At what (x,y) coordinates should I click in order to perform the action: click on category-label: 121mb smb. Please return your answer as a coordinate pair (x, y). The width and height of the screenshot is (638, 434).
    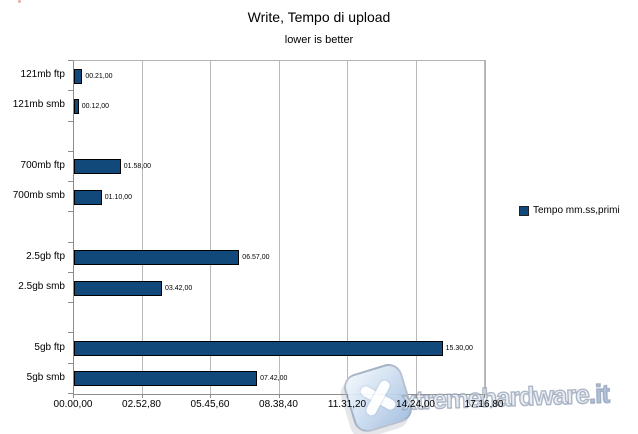
    Looking at the image, I should click on (38, 105).